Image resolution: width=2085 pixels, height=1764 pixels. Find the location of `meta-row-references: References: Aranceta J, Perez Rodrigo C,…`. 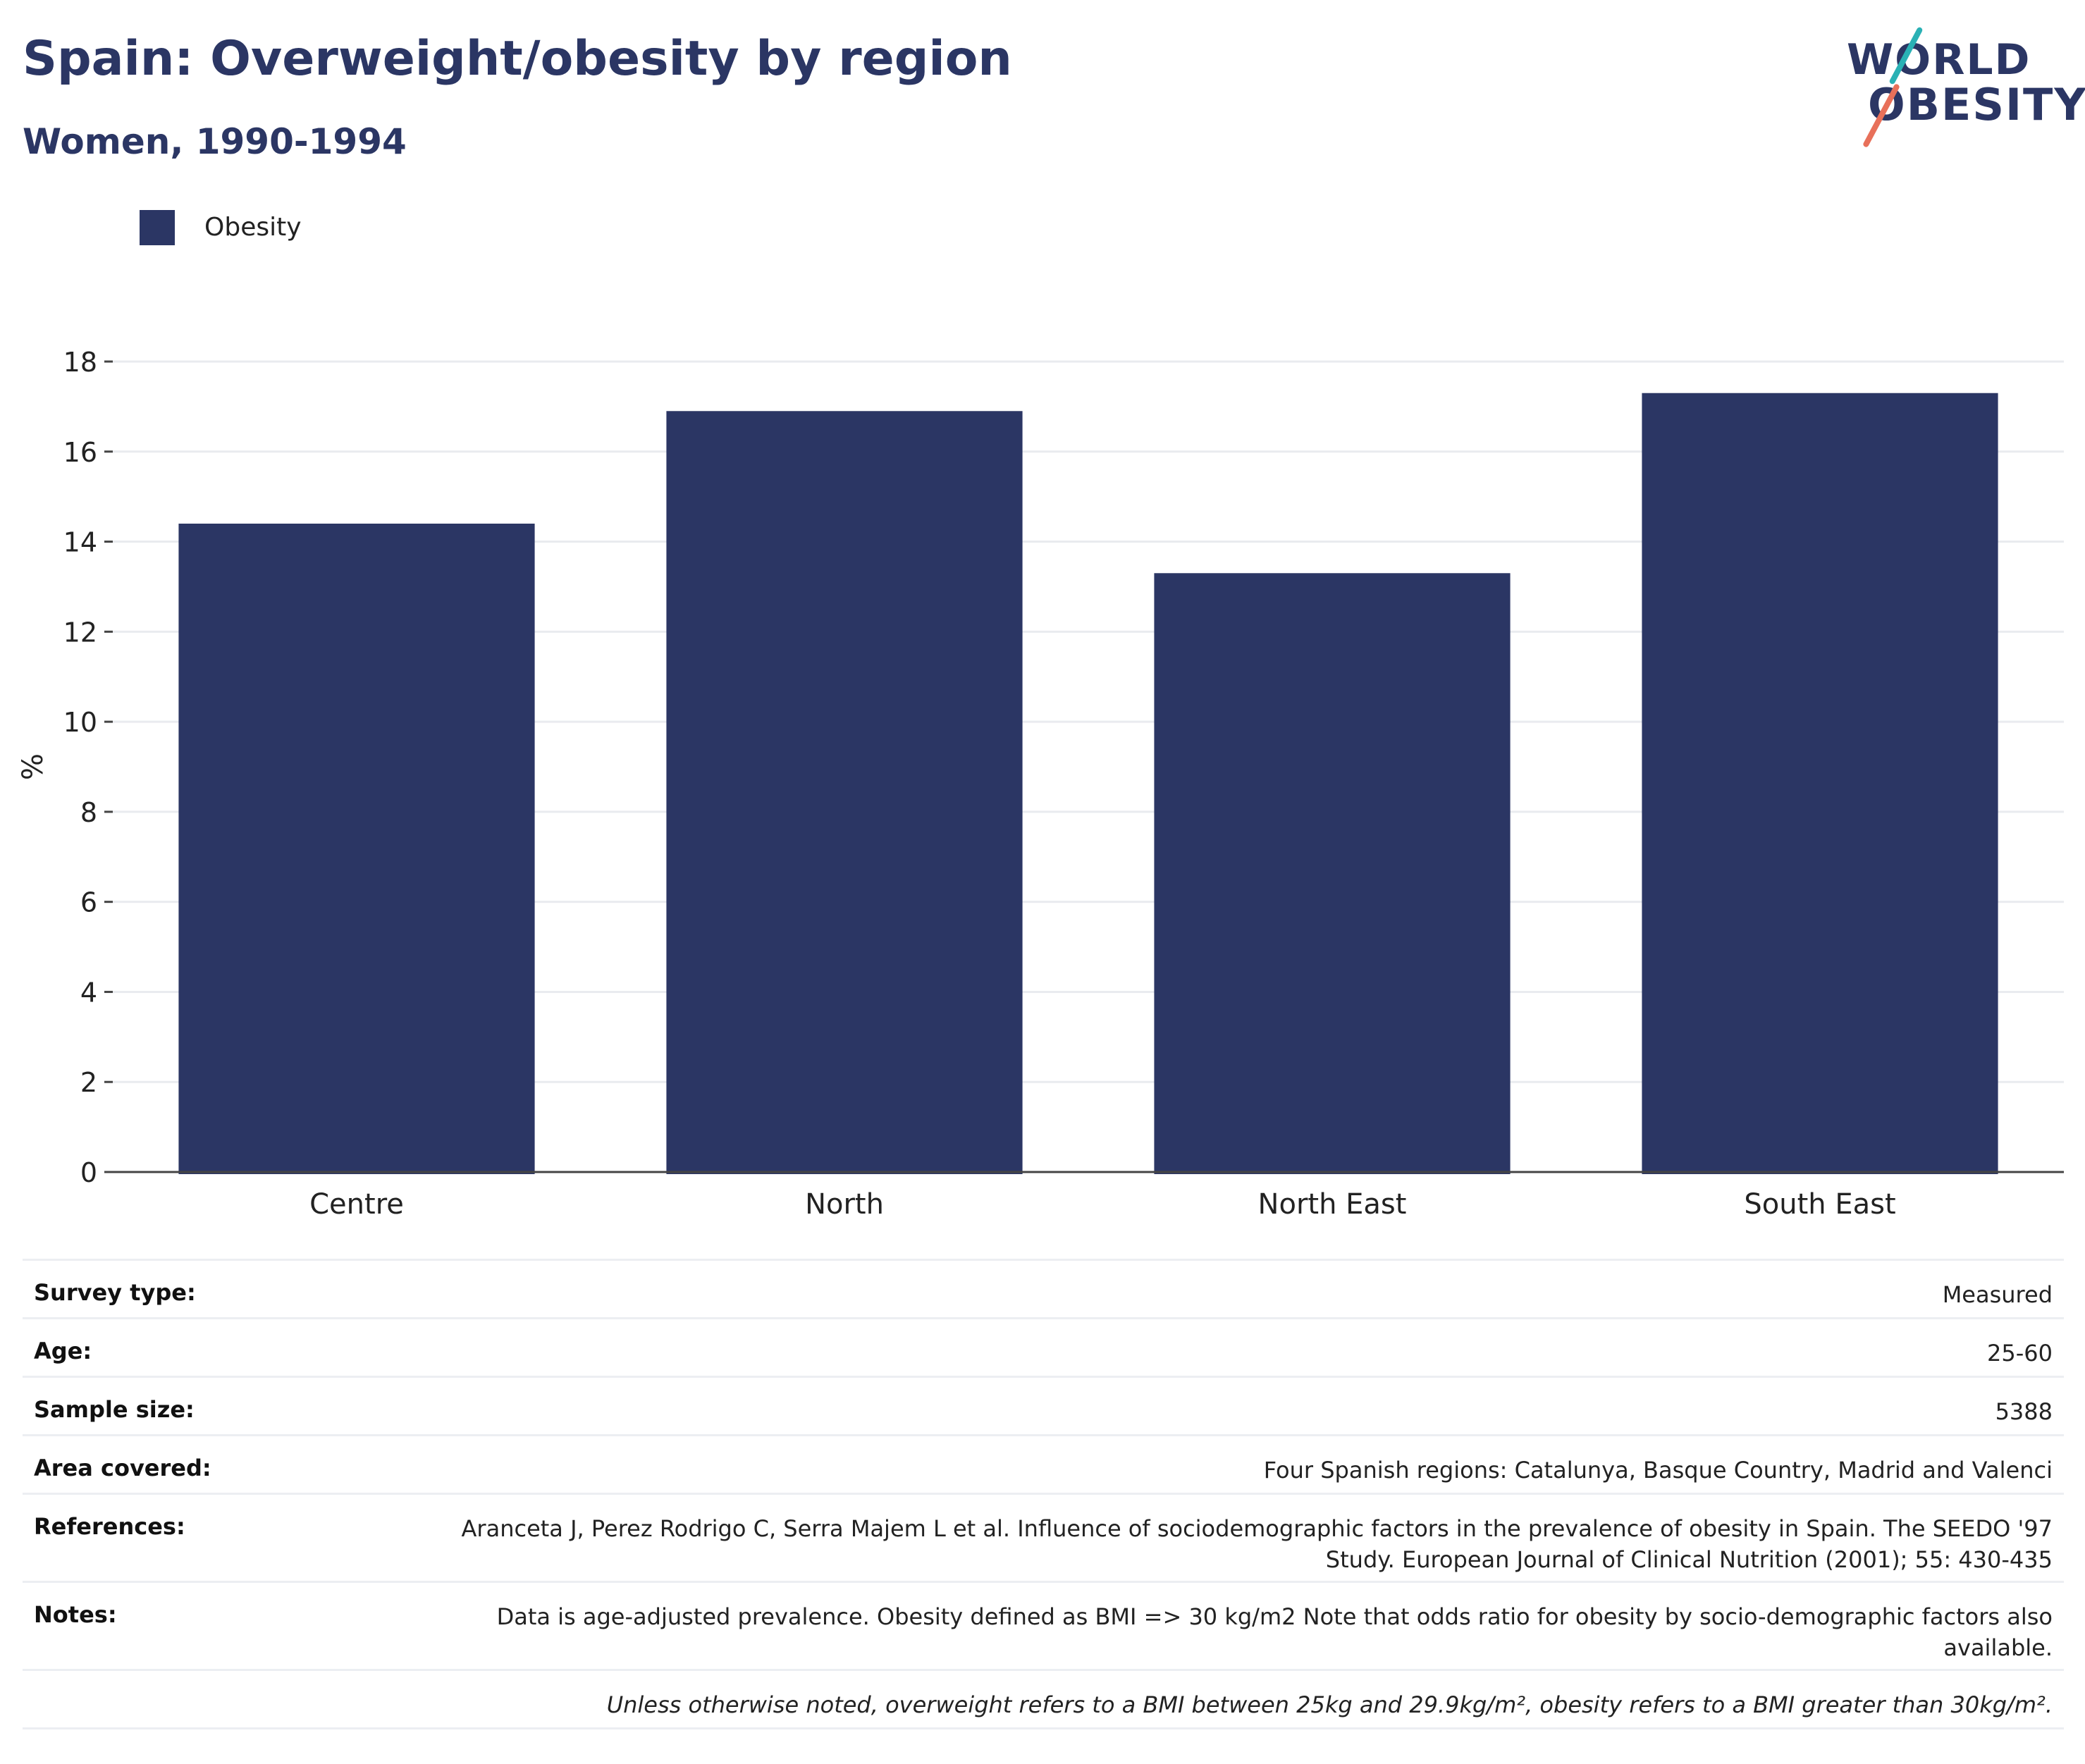

meta-row-references: References: Aranceta J, Perez Rodrigo C,… is located at coordinates (1043, 1537).